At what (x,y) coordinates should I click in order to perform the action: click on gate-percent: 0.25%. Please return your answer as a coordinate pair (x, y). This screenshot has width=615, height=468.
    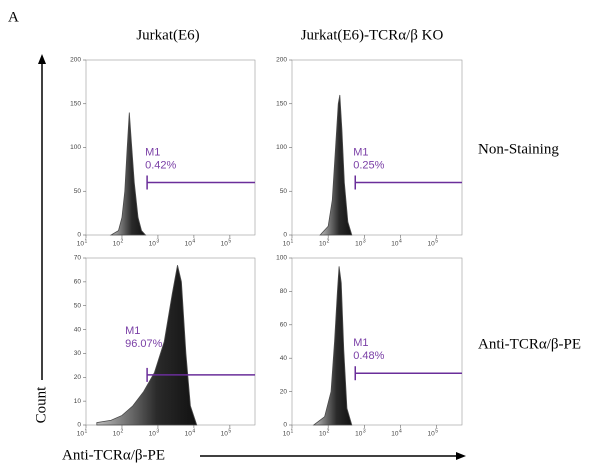
    Looking at the image, I should click on (368, 165).